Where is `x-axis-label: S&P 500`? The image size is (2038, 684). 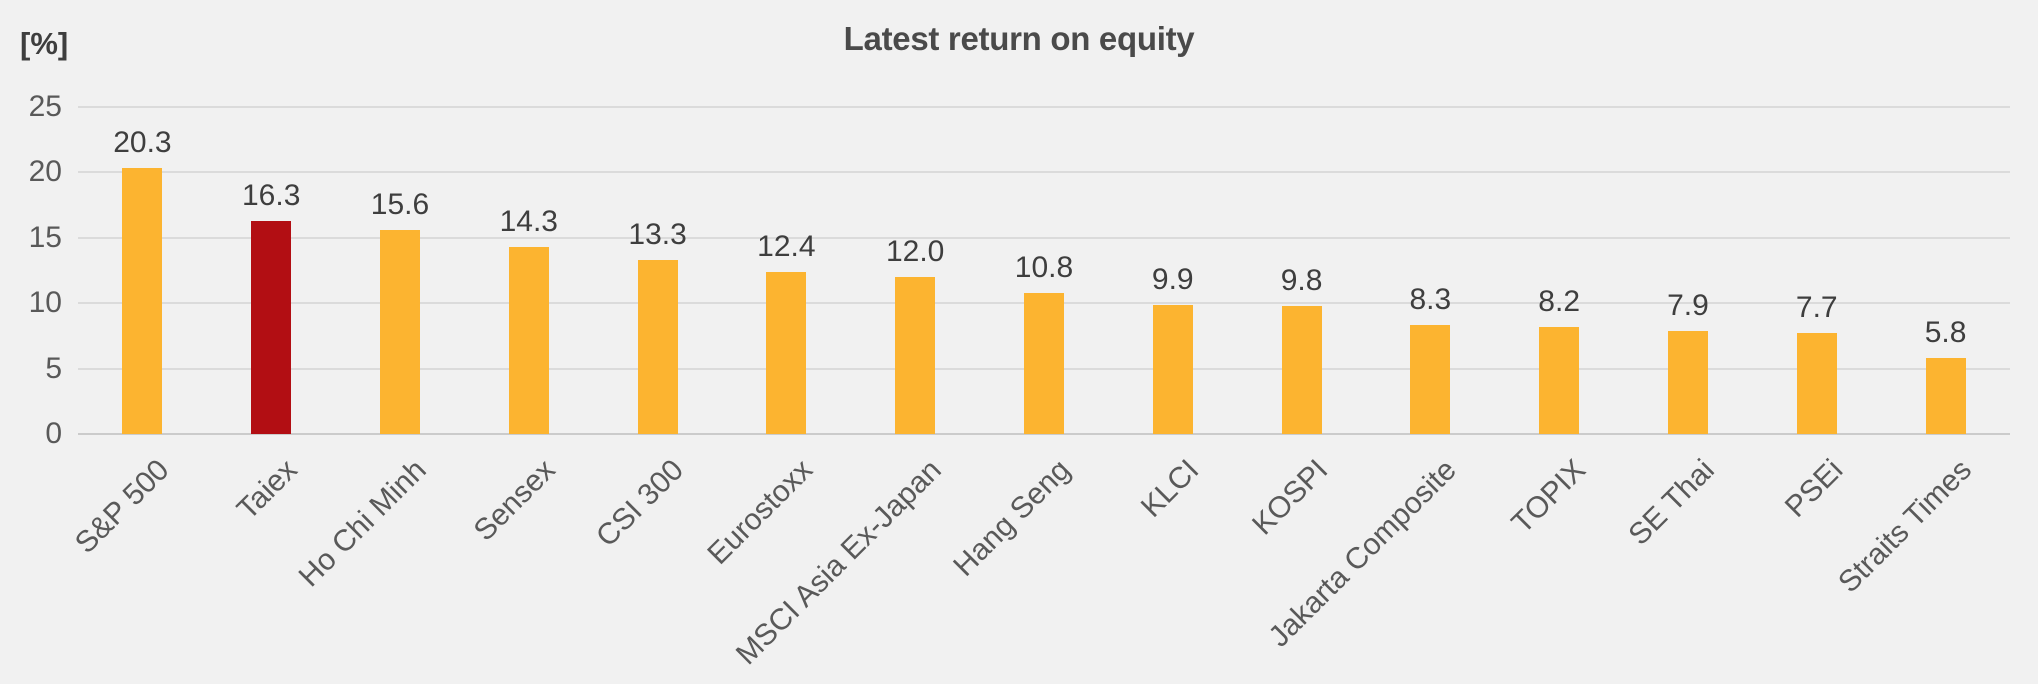
x-axis-label: S&P 500 is located at coordinates (122, 506).